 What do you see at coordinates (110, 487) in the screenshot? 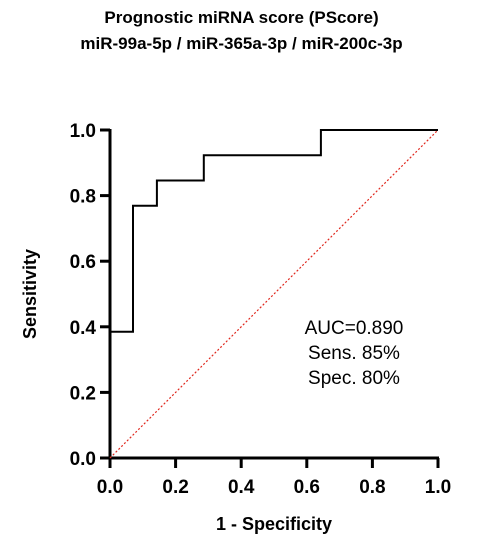
I see `x-tick-label-0: 0.0` at bounding box center [110, 487].